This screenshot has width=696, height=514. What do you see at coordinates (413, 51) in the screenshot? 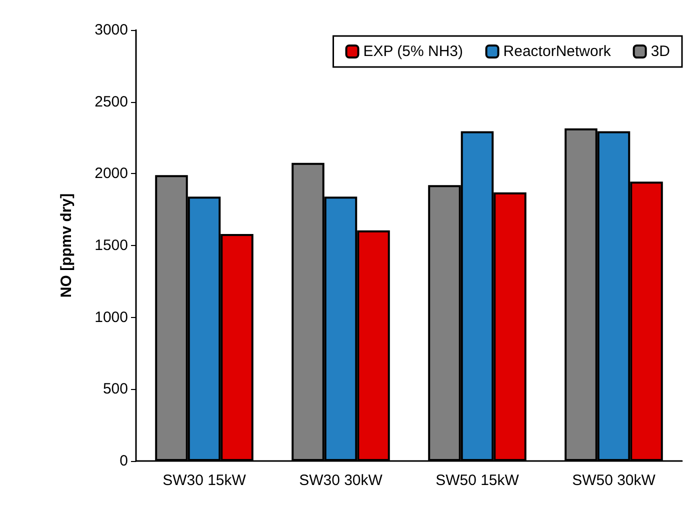
I see `legend-label: EXP (5% NH3)` at bounding box center [413, 51].